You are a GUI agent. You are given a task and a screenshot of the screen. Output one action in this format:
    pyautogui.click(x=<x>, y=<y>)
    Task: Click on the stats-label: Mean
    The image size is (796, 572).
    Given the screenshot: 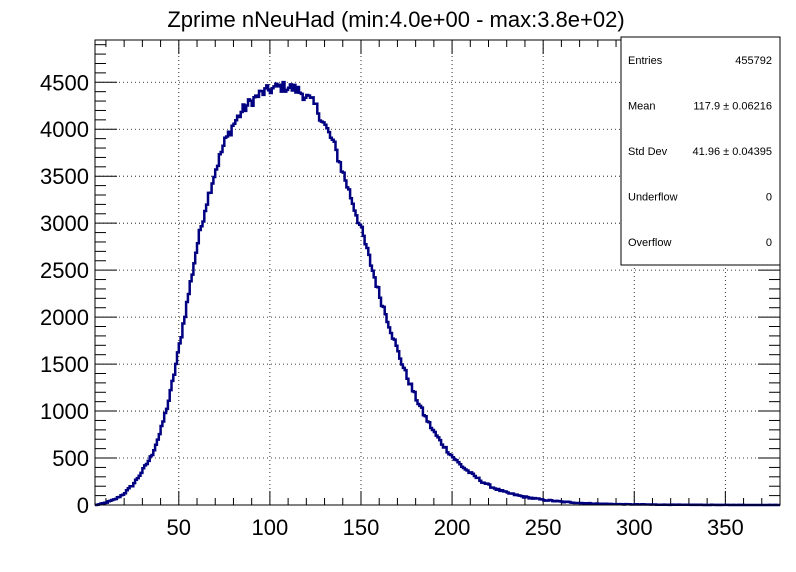 What is the action you would take?
    pyautogui.click(x=642, y=106)
    